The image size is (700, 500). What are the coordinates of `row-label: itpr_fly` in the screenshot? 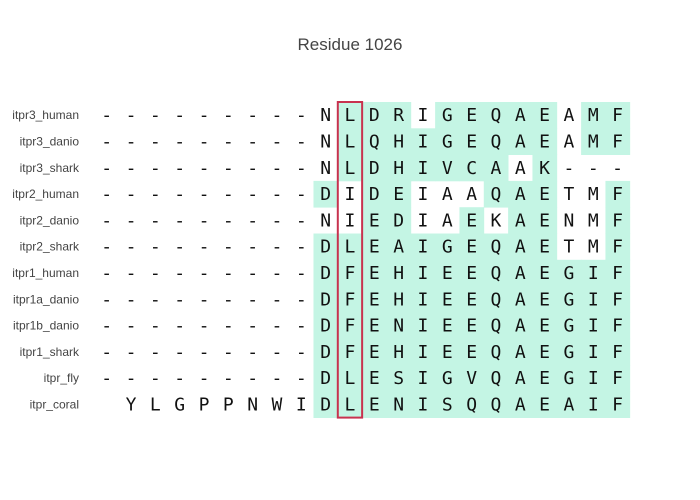 It's located at (61, 378).